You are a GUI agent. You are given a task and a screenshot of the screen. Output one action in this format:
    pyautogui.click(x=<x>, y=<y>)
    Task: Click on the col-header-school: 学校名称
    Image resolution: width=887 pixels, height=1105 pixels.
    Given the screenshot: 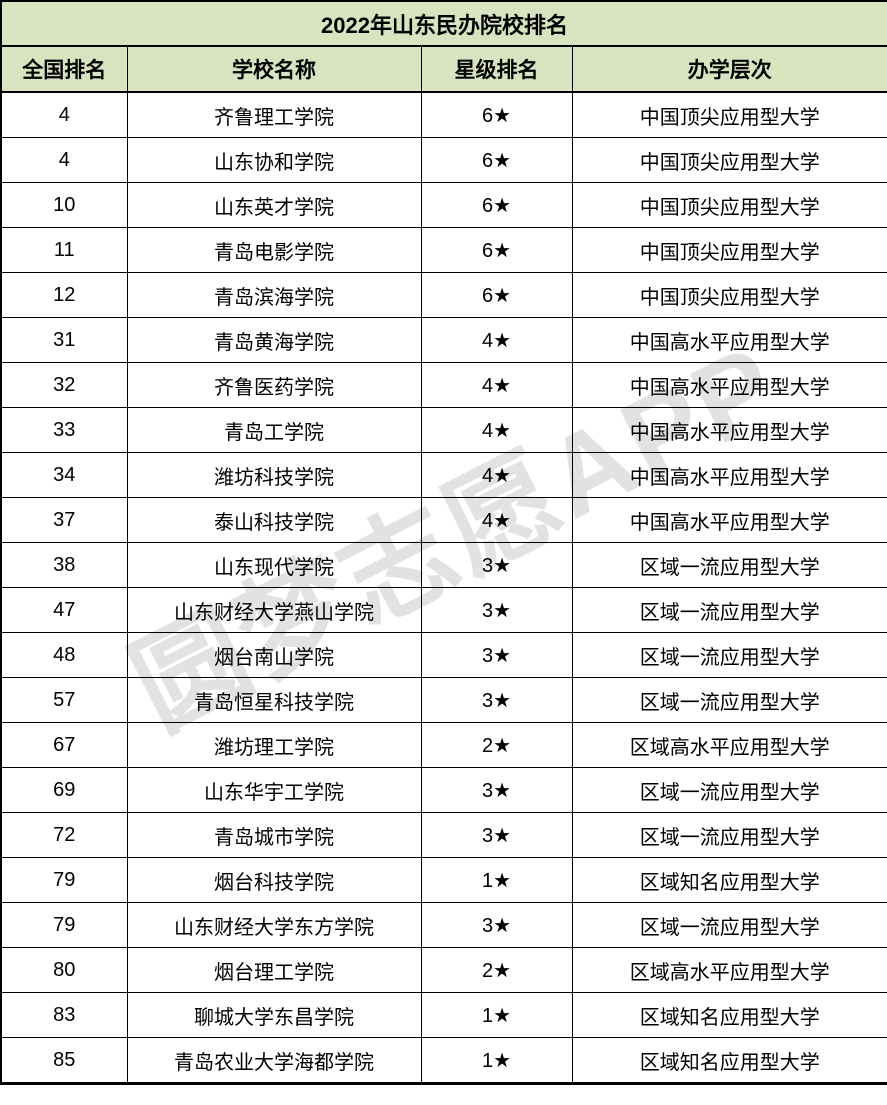 What is the action you would take?
    pyautogui.click(x=274, y=69)
    